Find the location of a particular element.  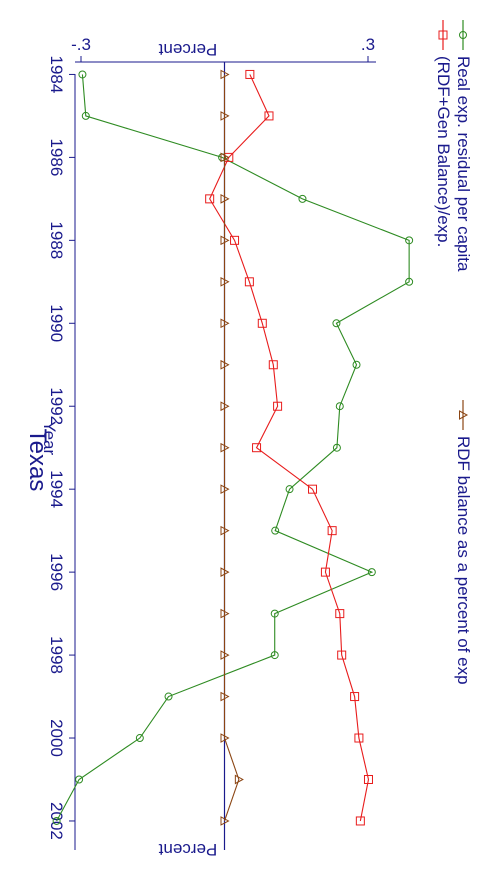

x-tick-label: 1992 is located at coordinates (56, 406).